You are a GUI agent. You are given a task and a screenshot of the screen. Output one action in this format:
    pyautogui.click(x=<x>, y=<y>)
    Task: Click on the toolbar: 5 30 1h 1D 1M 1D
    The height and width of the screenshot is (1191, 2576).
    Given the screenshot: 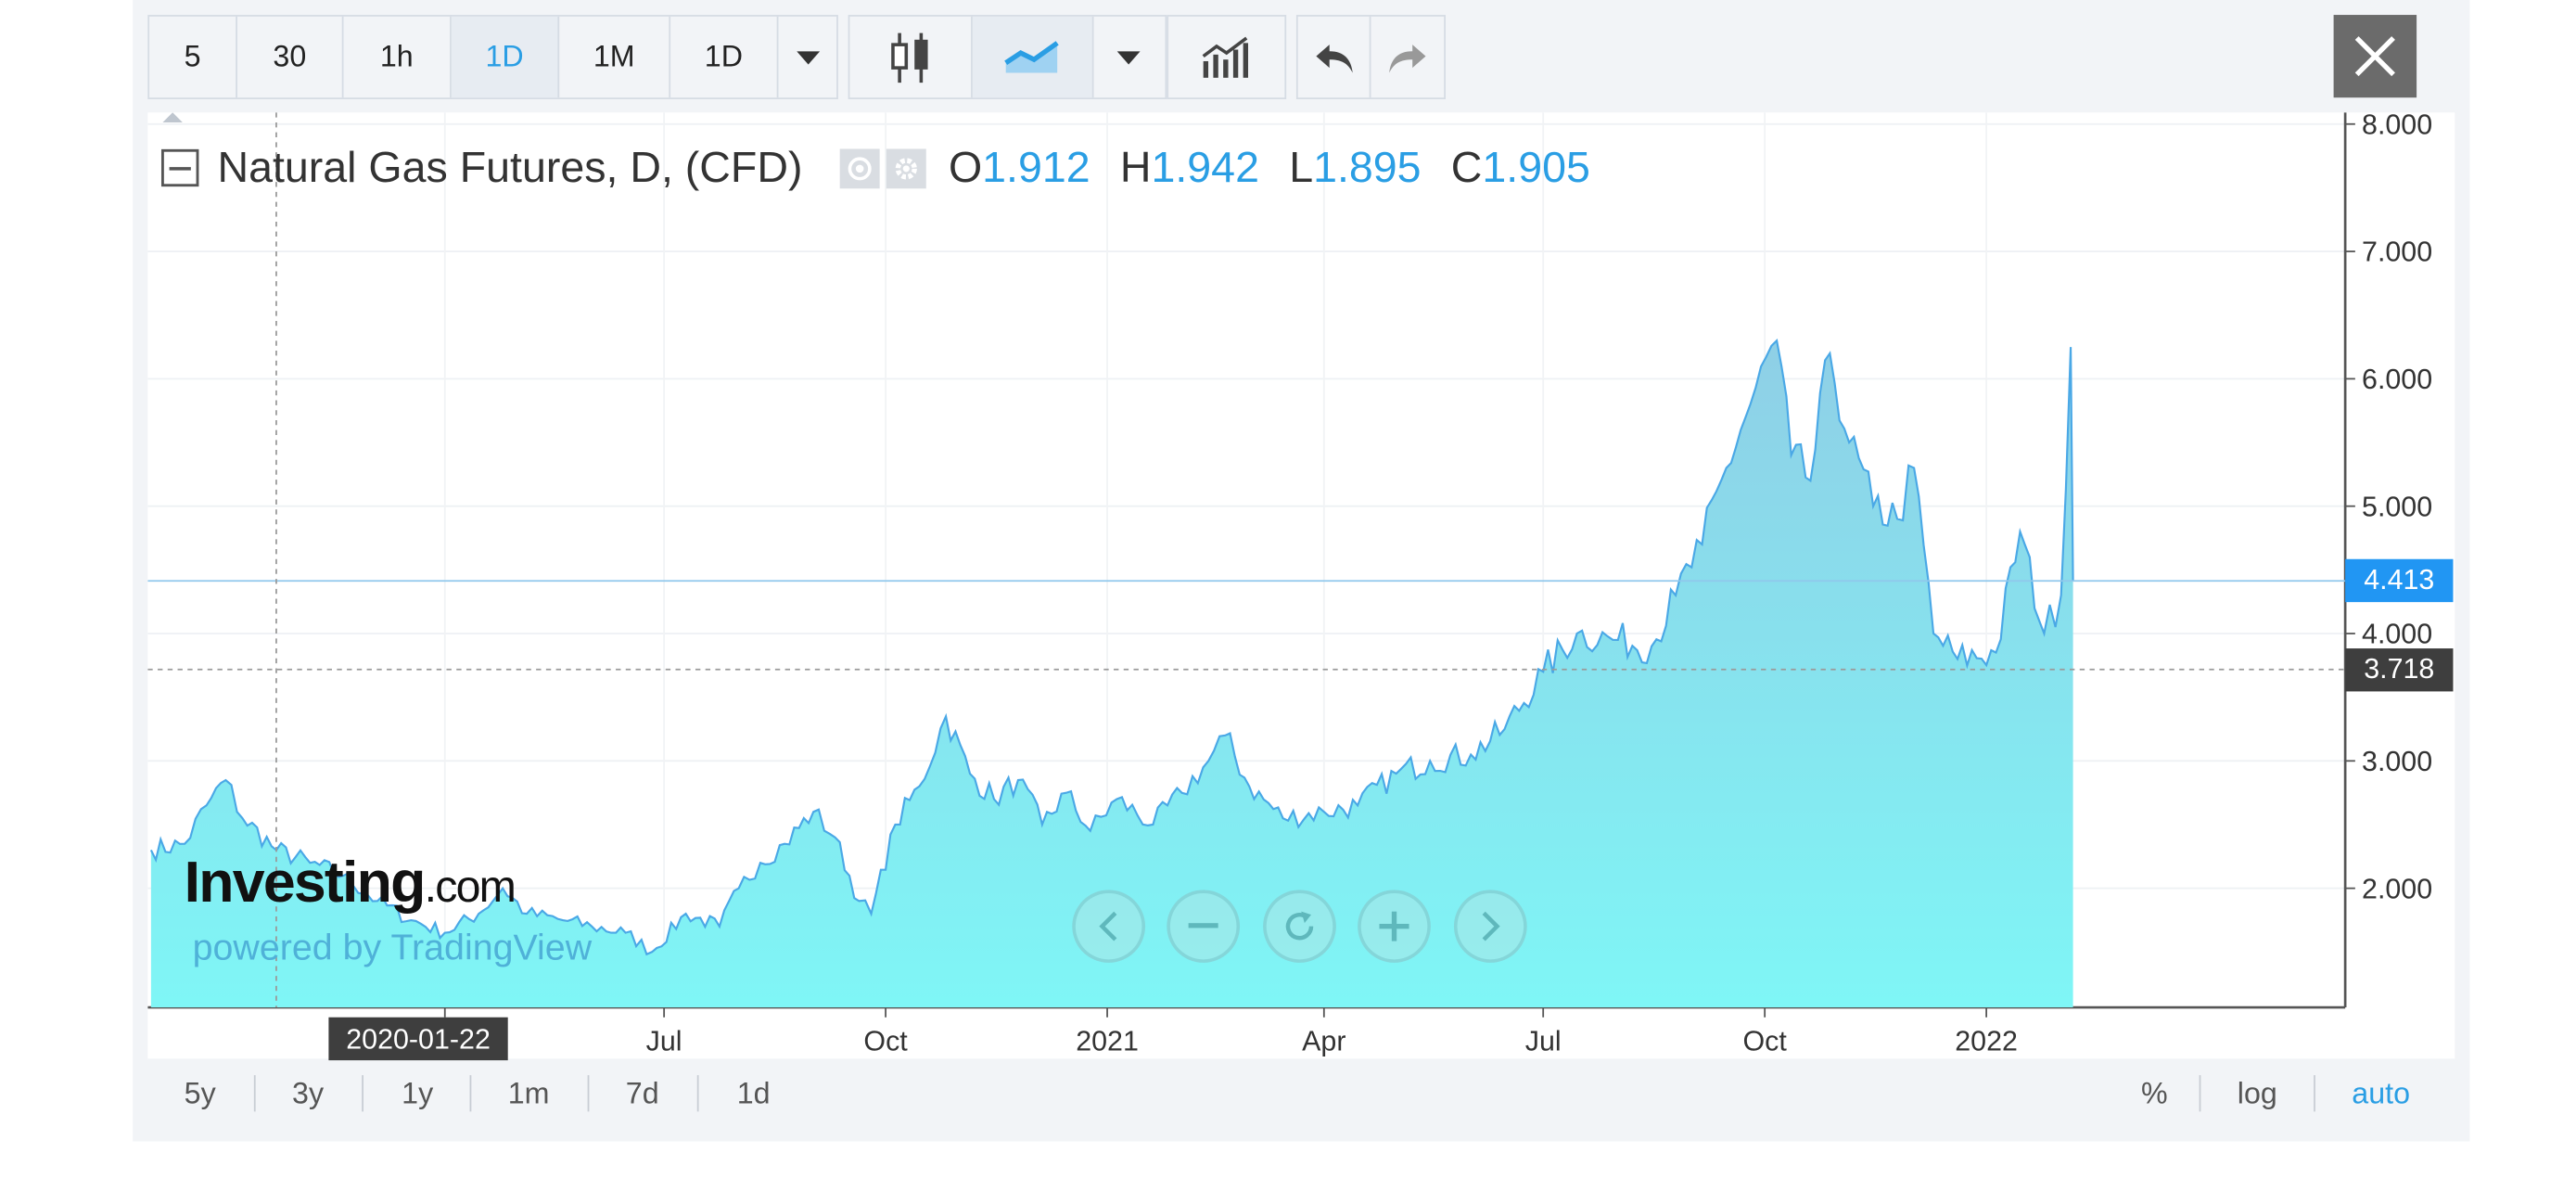 What is the action you would take?
    pyautogui.click(x=1288, y=56)
    